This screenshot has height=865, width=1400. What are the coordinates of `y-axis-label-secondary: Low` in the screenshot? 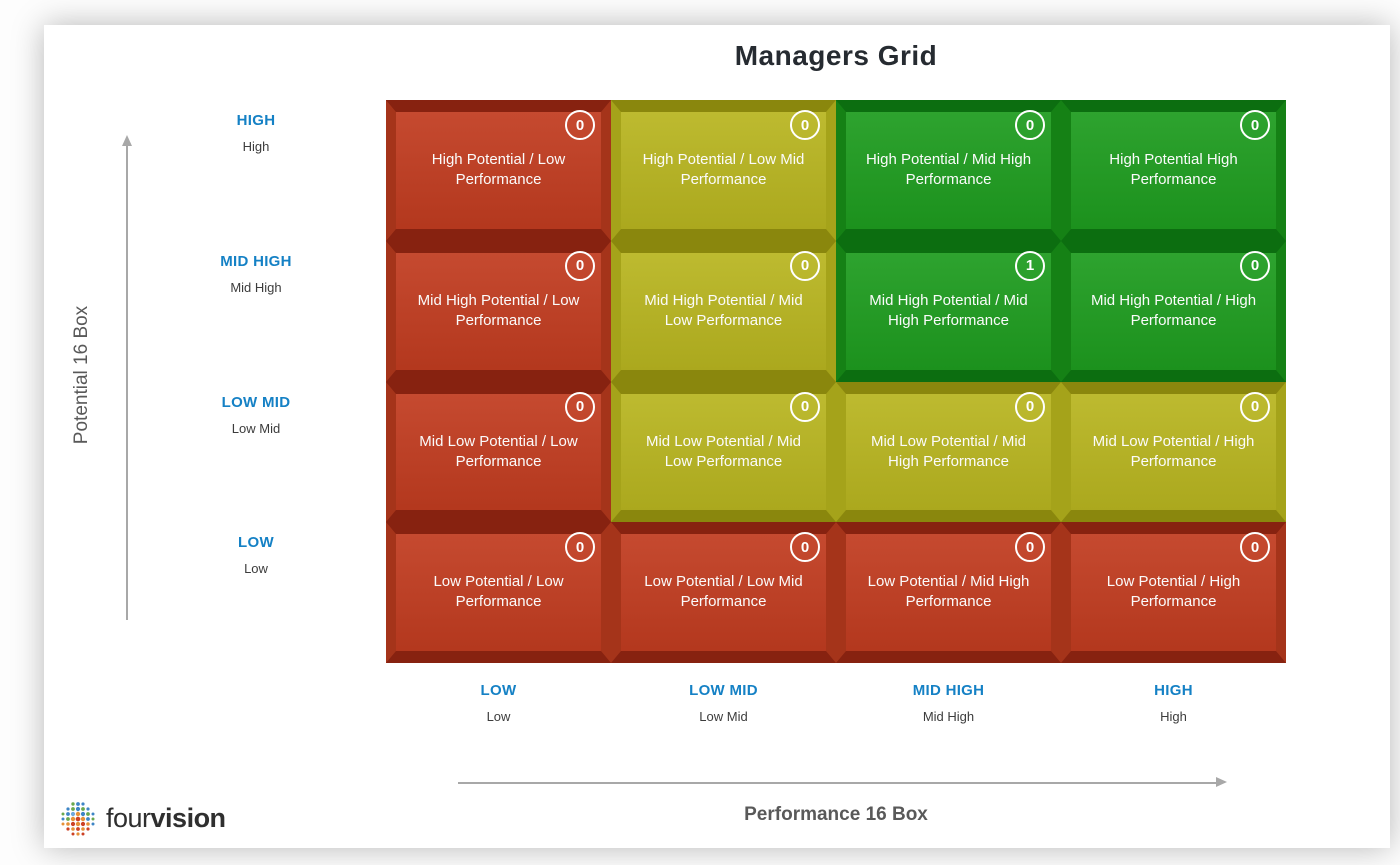 It's located at (256, 569).